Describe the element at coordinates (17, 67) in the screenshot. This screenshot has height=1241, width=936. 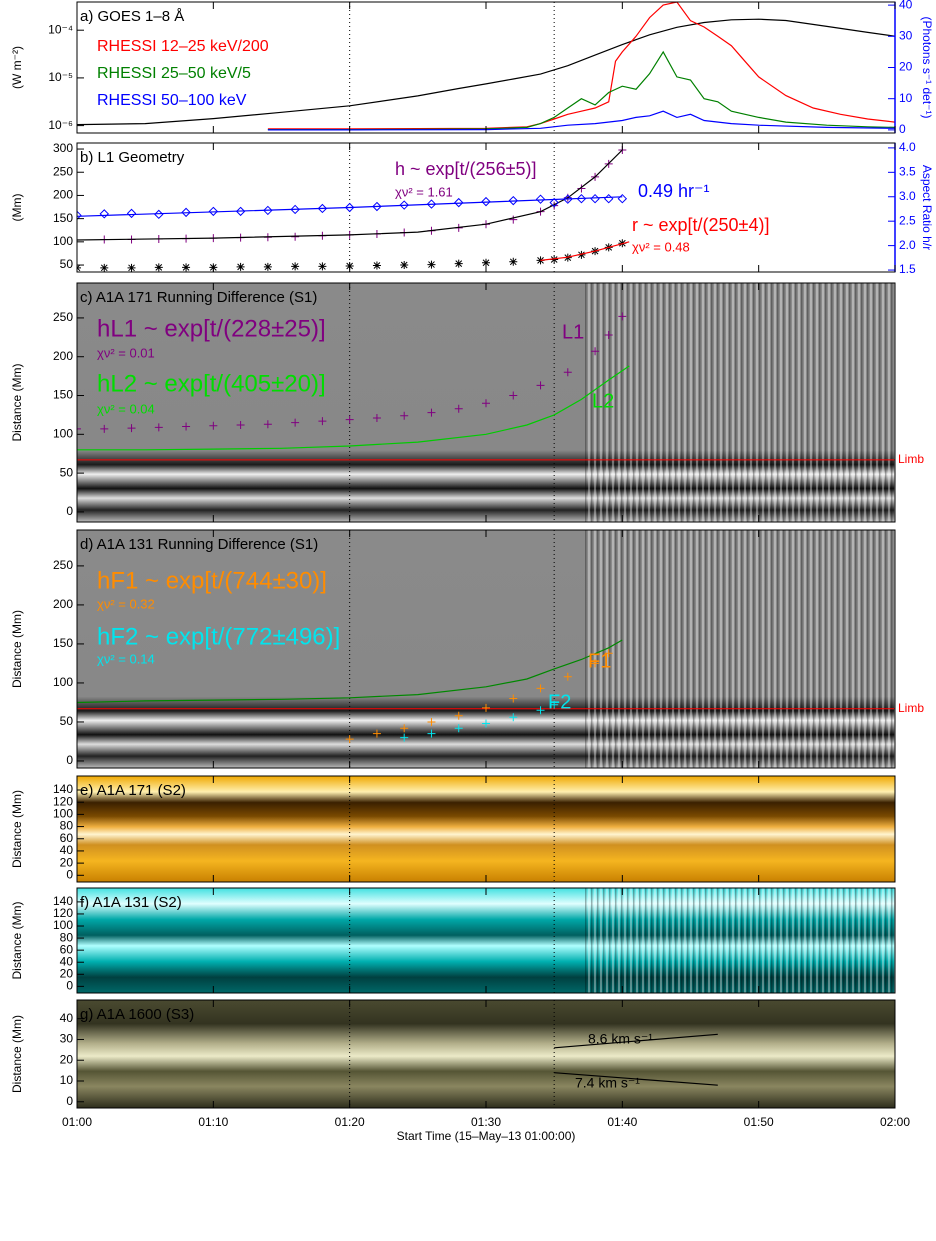
I see `y-axis-label: (W m⁻²)` at that location.